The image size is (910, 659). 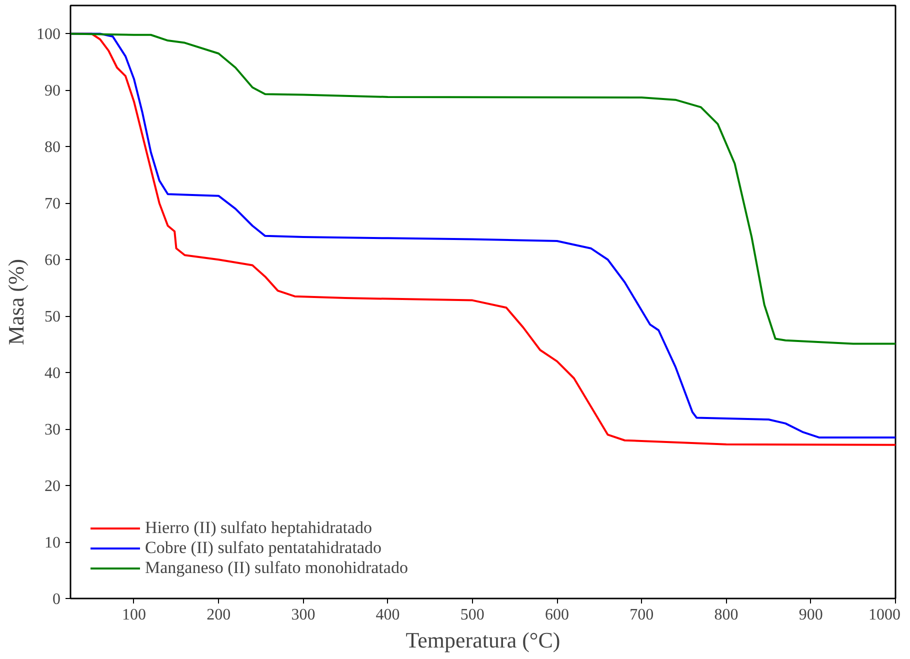 What do you see at coordinates (52, 261) in the screenshot?
I see `y-tick-label: 60` at bounding box center [52, 261].